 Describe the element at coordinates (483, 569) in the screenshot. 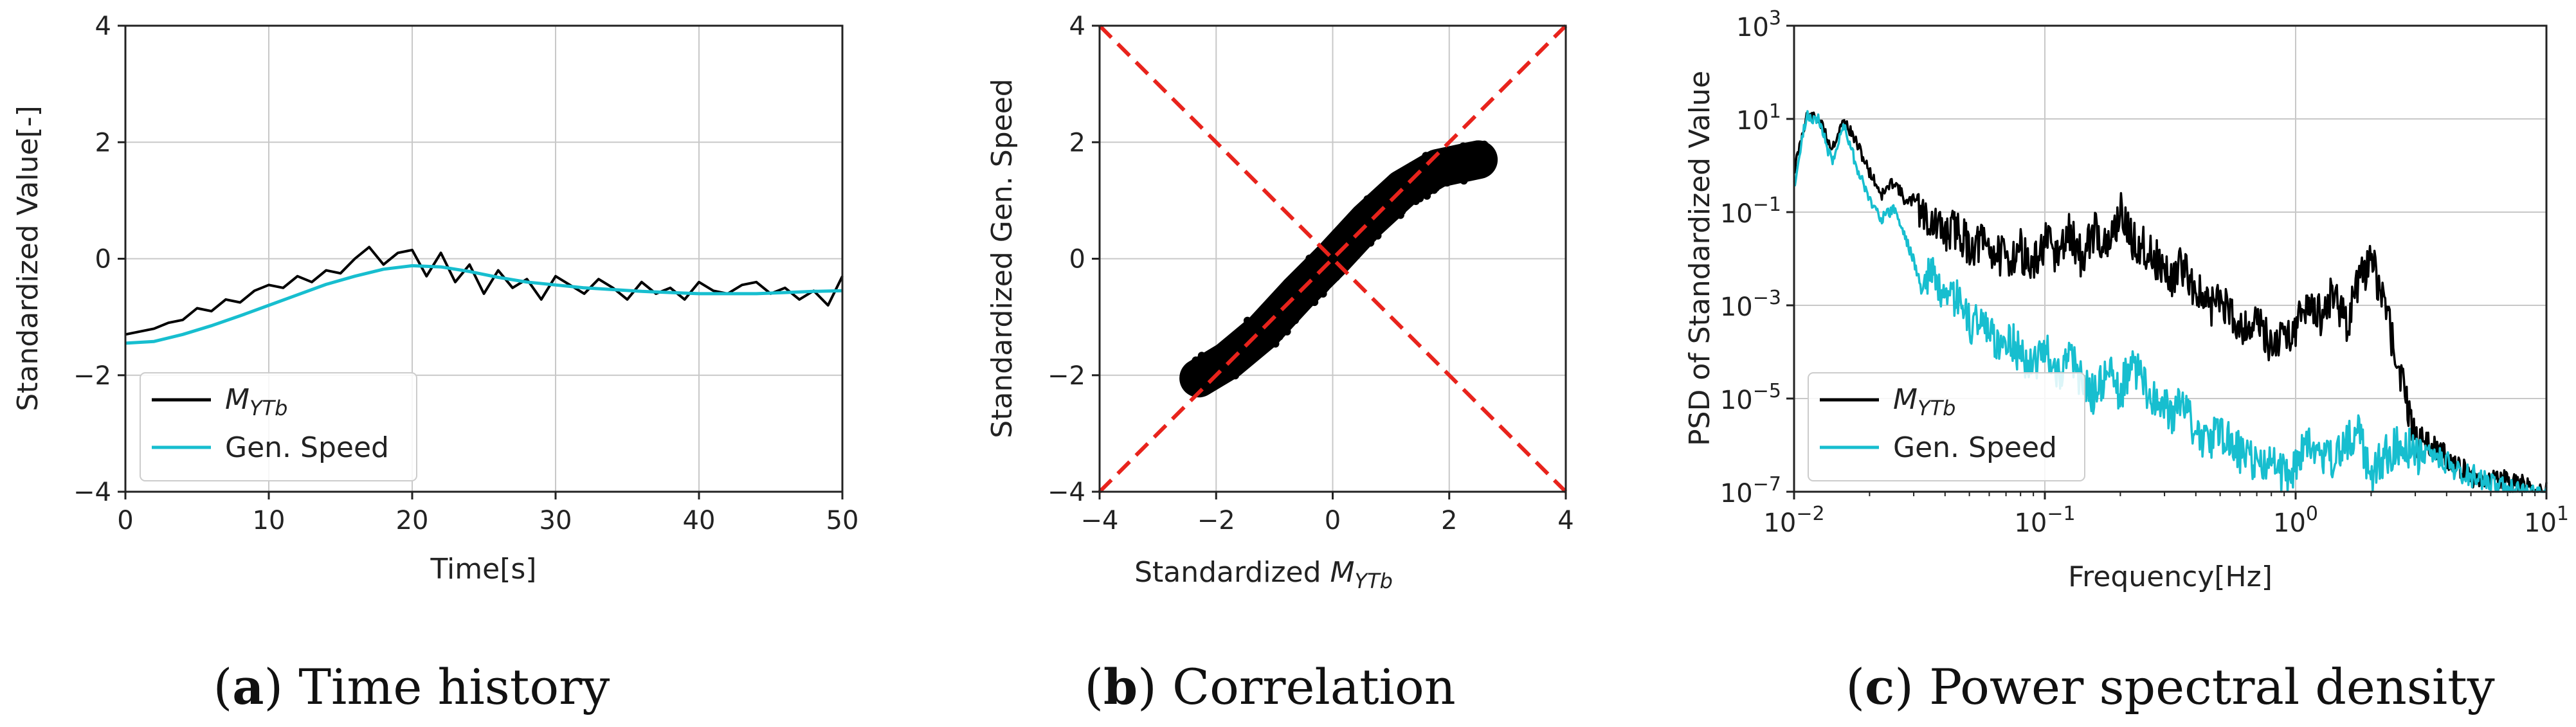

I see `panel-a-xlabel: Time[s]` at that location.